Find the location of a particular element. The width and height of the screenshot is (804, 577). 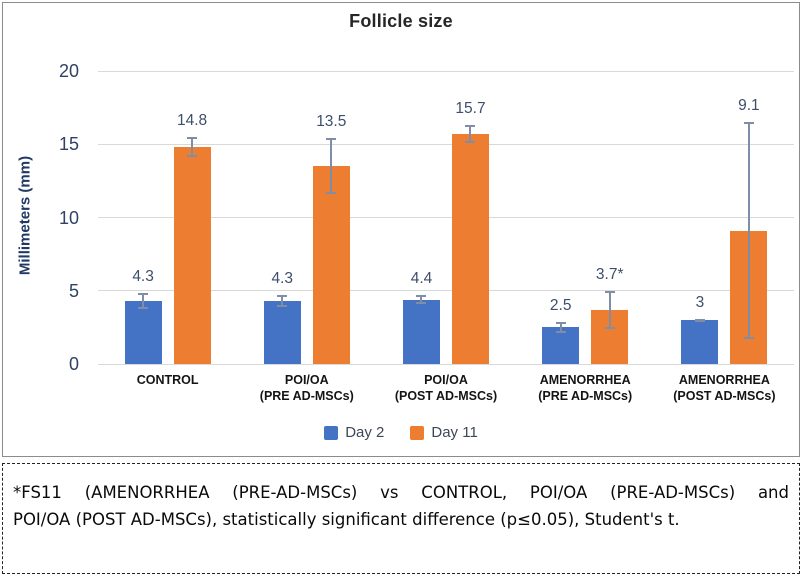

legend-label: Day 11 is located at coordinates (454, 432).